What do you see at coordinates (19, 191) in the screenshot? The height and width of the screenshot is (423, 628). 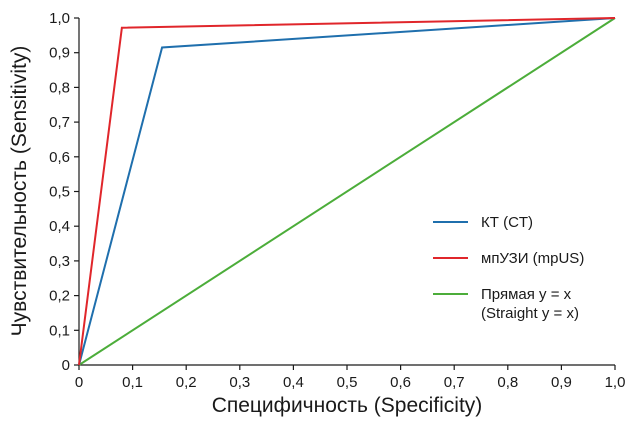 I see `y-axis-title: Чувствительность (Sensitivity)` at bounding box center [19, 191].